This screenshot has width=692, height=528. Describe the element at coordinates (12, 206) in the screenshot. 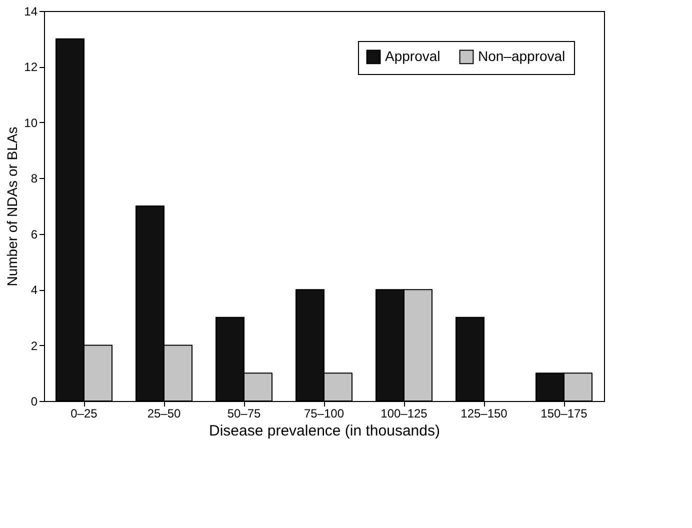

I see `y-axis-title: Number of NDAs or BLAs` at that location.